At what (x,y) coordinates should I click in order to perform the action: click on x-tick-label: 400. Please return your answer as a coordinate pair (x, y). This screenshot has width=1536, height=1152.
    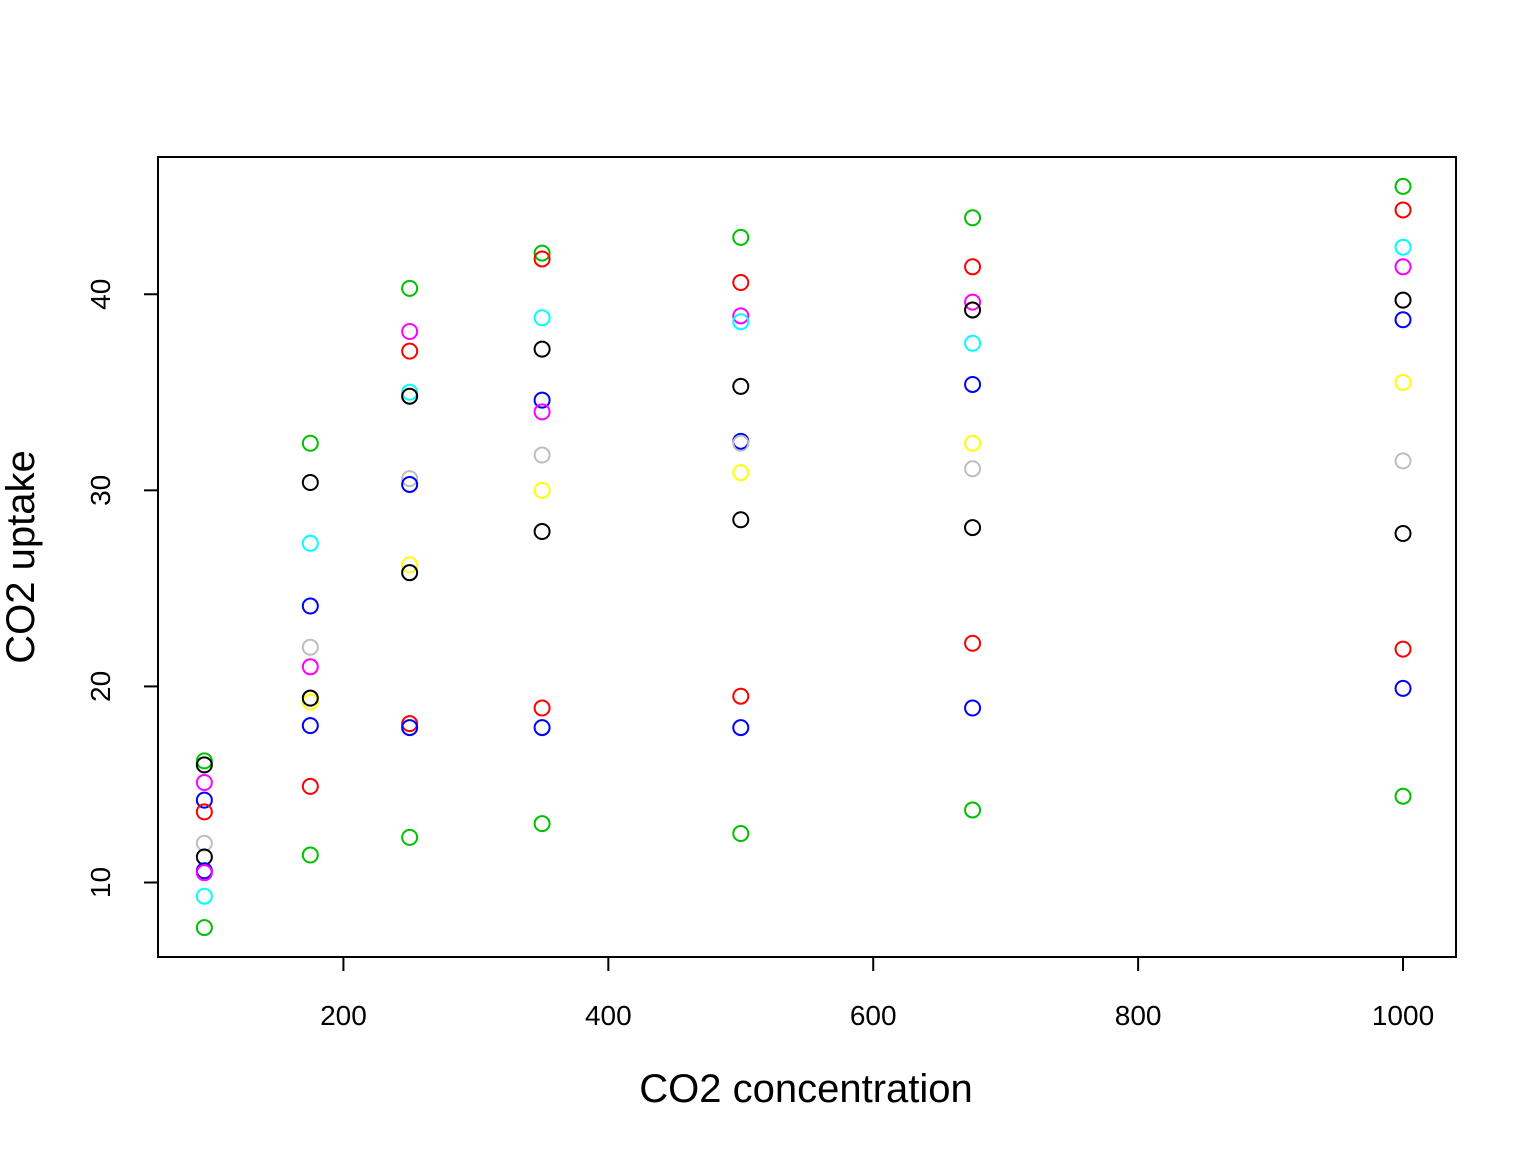
    Looking at the image, I should click on (608, 1015).